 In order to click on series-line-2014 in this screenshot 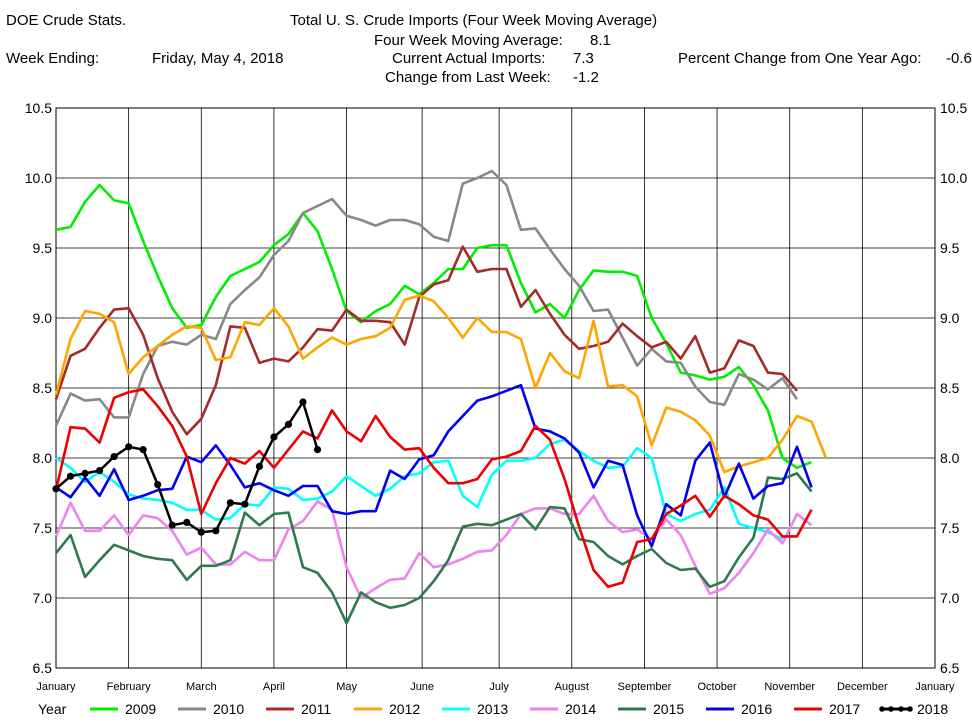, I will do `click(433, 547)`.